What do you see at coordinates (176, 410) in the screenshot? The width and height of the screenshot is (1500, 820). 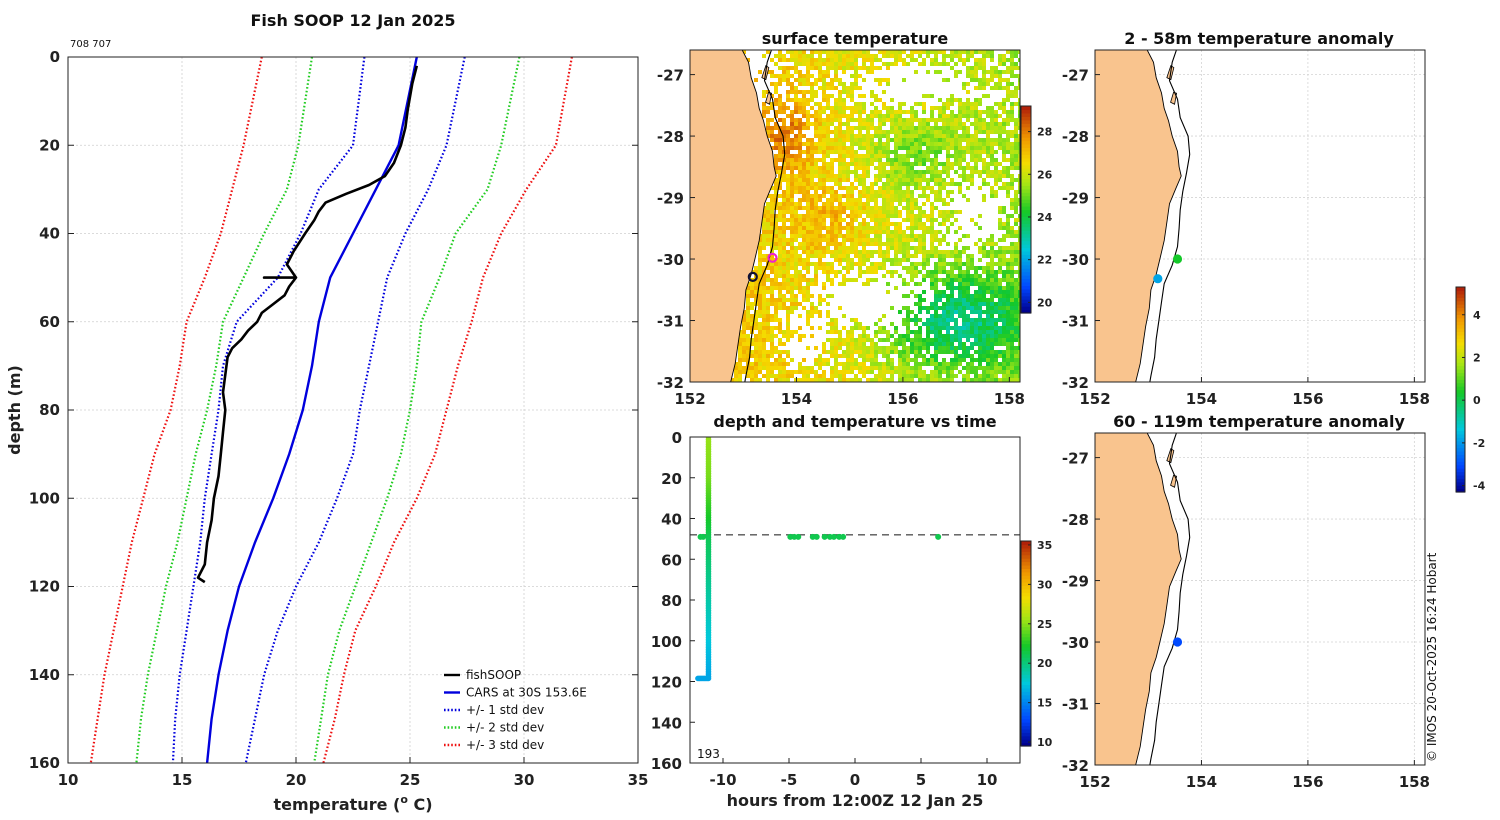 I see `profile-series-line` at bounding box center [176, 410].